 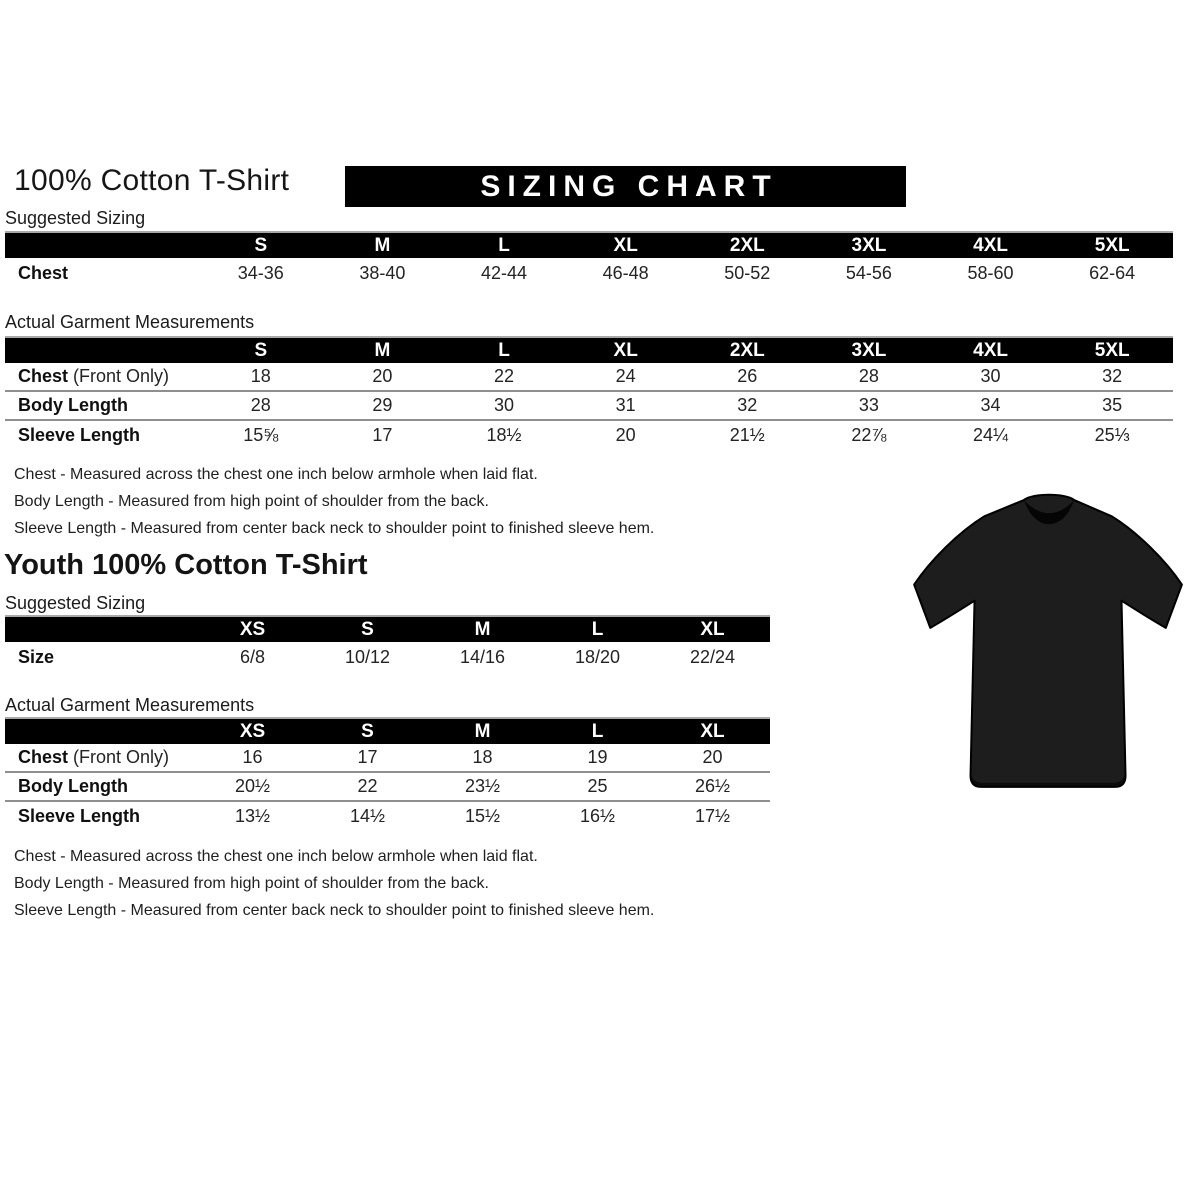 What do you see at coordinates (387, 758) in the screenshot?
I see `table-row-chest: Chest (Front Only) 16 17 18 19 20` at bounding box center [387, 758].